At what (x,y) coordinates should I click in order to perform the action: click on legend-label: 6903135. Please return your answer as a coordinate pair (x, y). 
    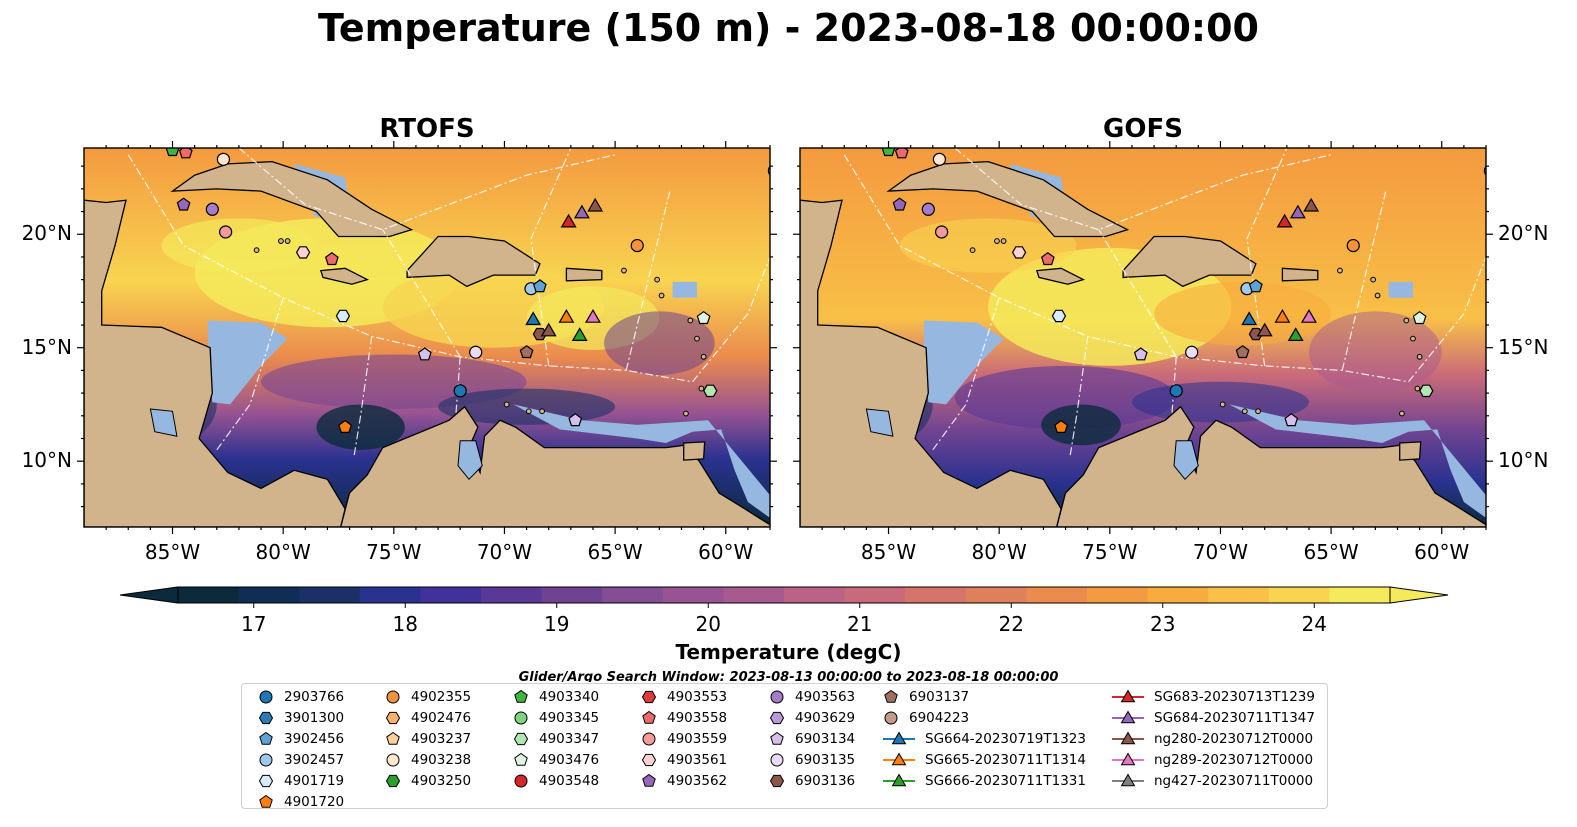
    Looking at the image, I should click on (825, 760).